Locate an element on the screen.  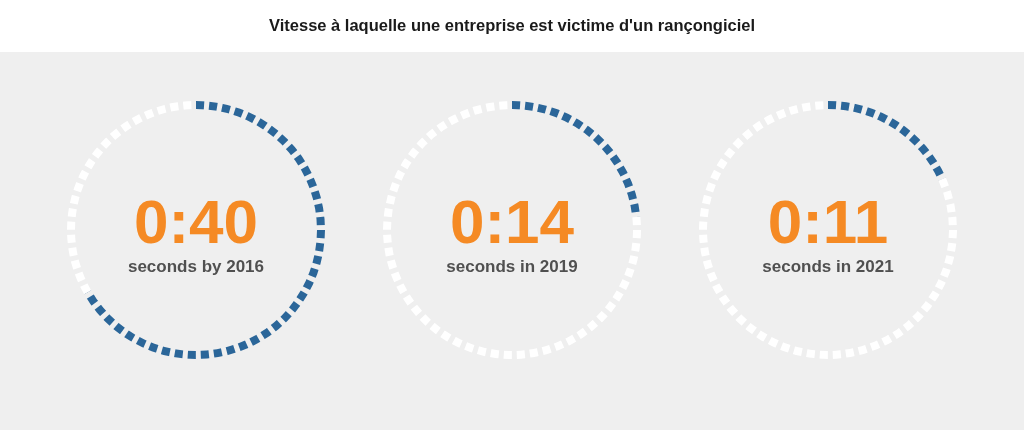
text: 0:14 is located at coordinates (512, 221).